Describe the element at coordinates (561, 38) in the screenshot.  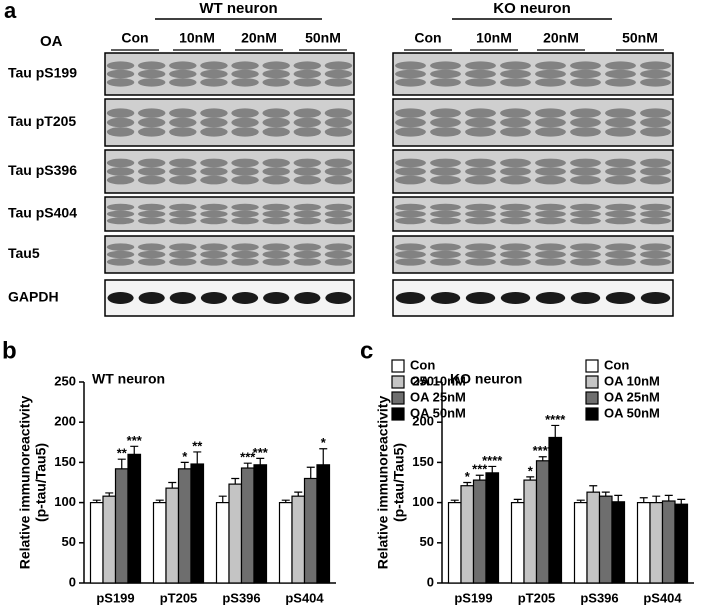
I see `lane-label: 20nM` at that location.